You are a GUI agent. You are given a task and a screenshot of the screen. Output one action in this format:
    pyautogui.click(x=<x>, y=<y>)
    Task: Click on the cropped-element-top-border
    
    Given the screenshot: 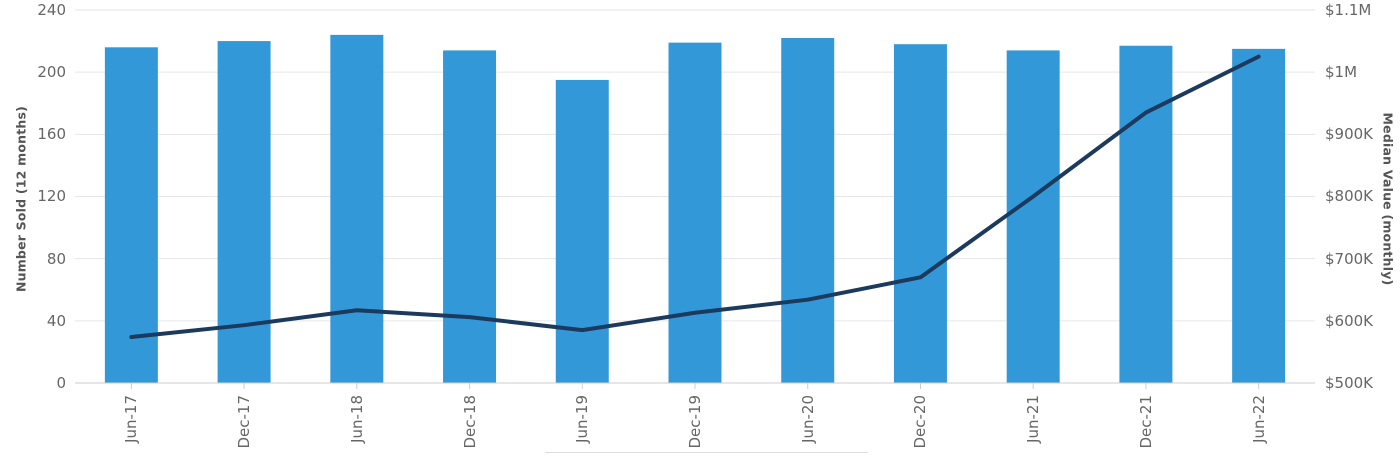 What is the action you would take?
    pyautogui.click(x=706, y=452)
    